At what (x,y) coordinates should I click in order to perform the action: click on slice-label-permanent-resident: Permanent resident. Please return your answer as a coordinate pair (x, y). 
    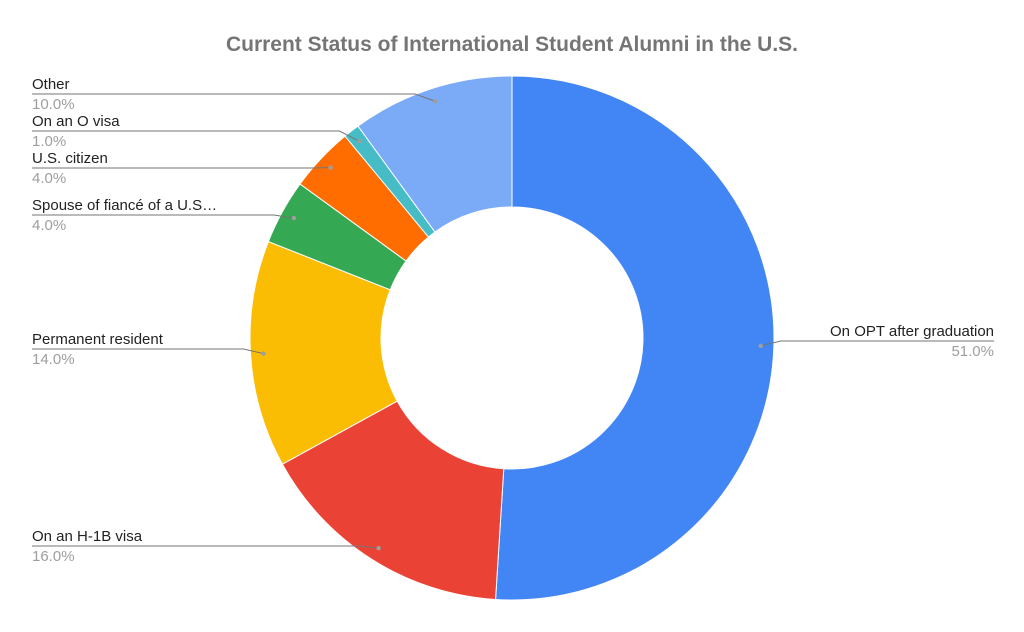
    Looking at the image, I should click on (98, 339).